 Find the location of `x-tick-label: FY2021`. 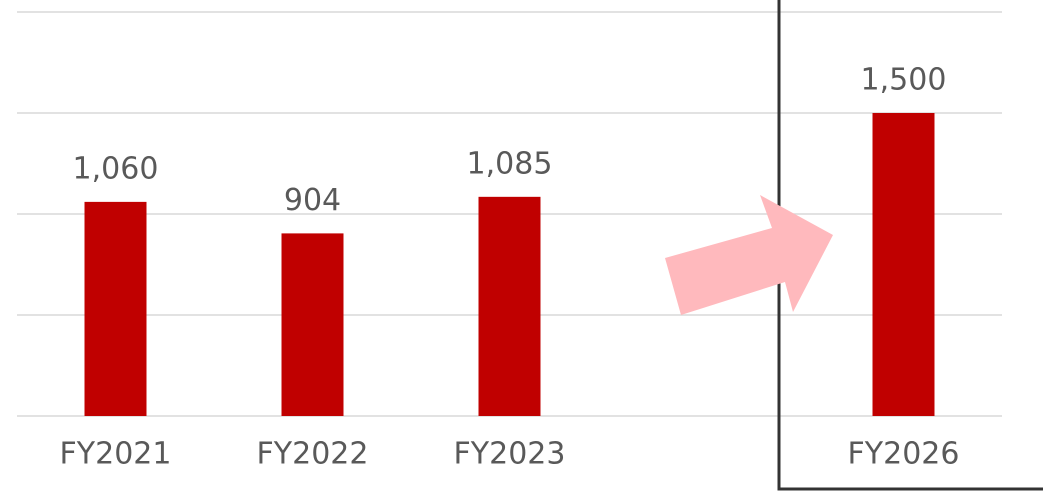

x-tick-label: FY2021 is located at coordinates (116, 454).